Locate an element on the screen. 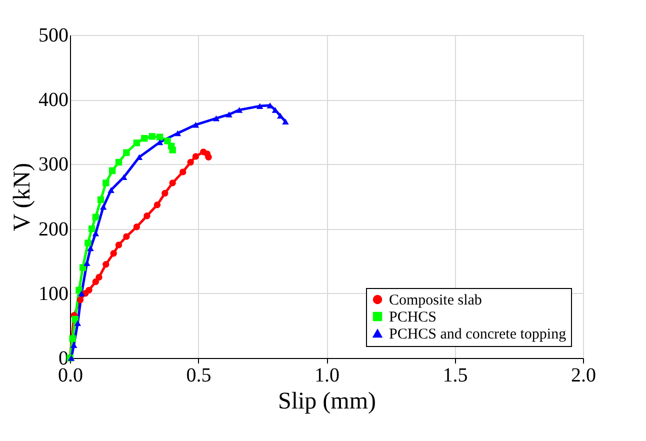 This screenshot has width=646, height=441. y-tick-label: 500 is located at coordinates (53, 35).